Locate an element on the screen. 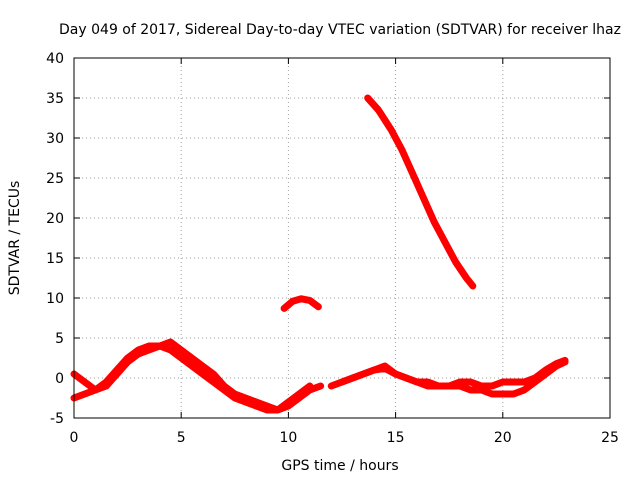 Image resolution: width=640 pixels, height=480 pixels. series-line-satellite-track-f is located at coordinates (420, 192).